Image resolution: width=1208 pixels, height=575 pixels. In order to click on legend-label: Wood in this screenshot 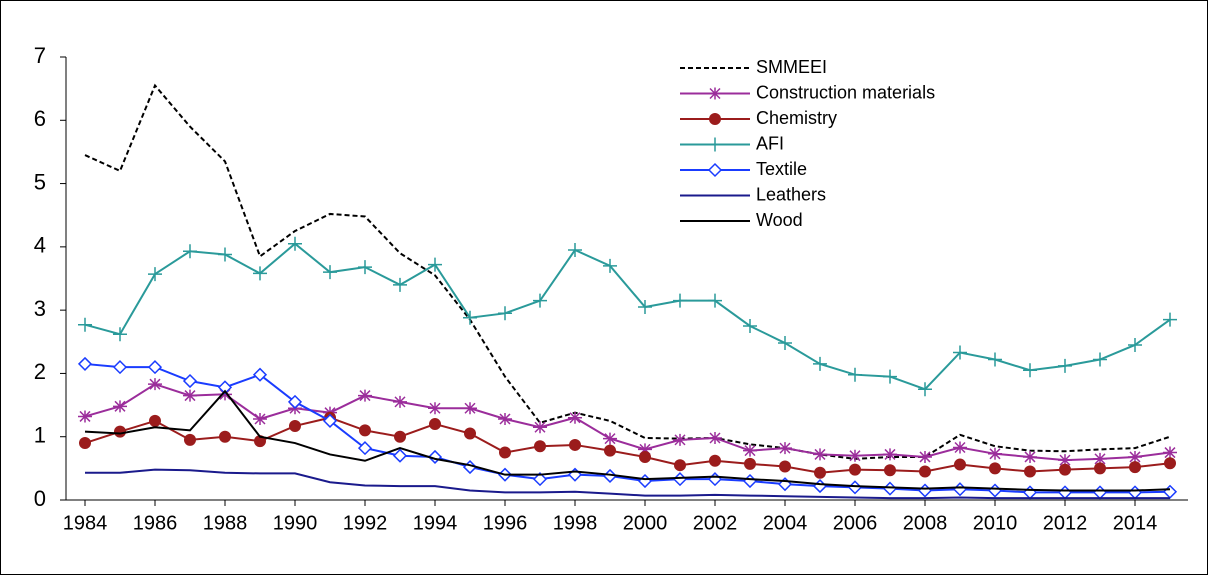, I will do `click(779, 220)`.